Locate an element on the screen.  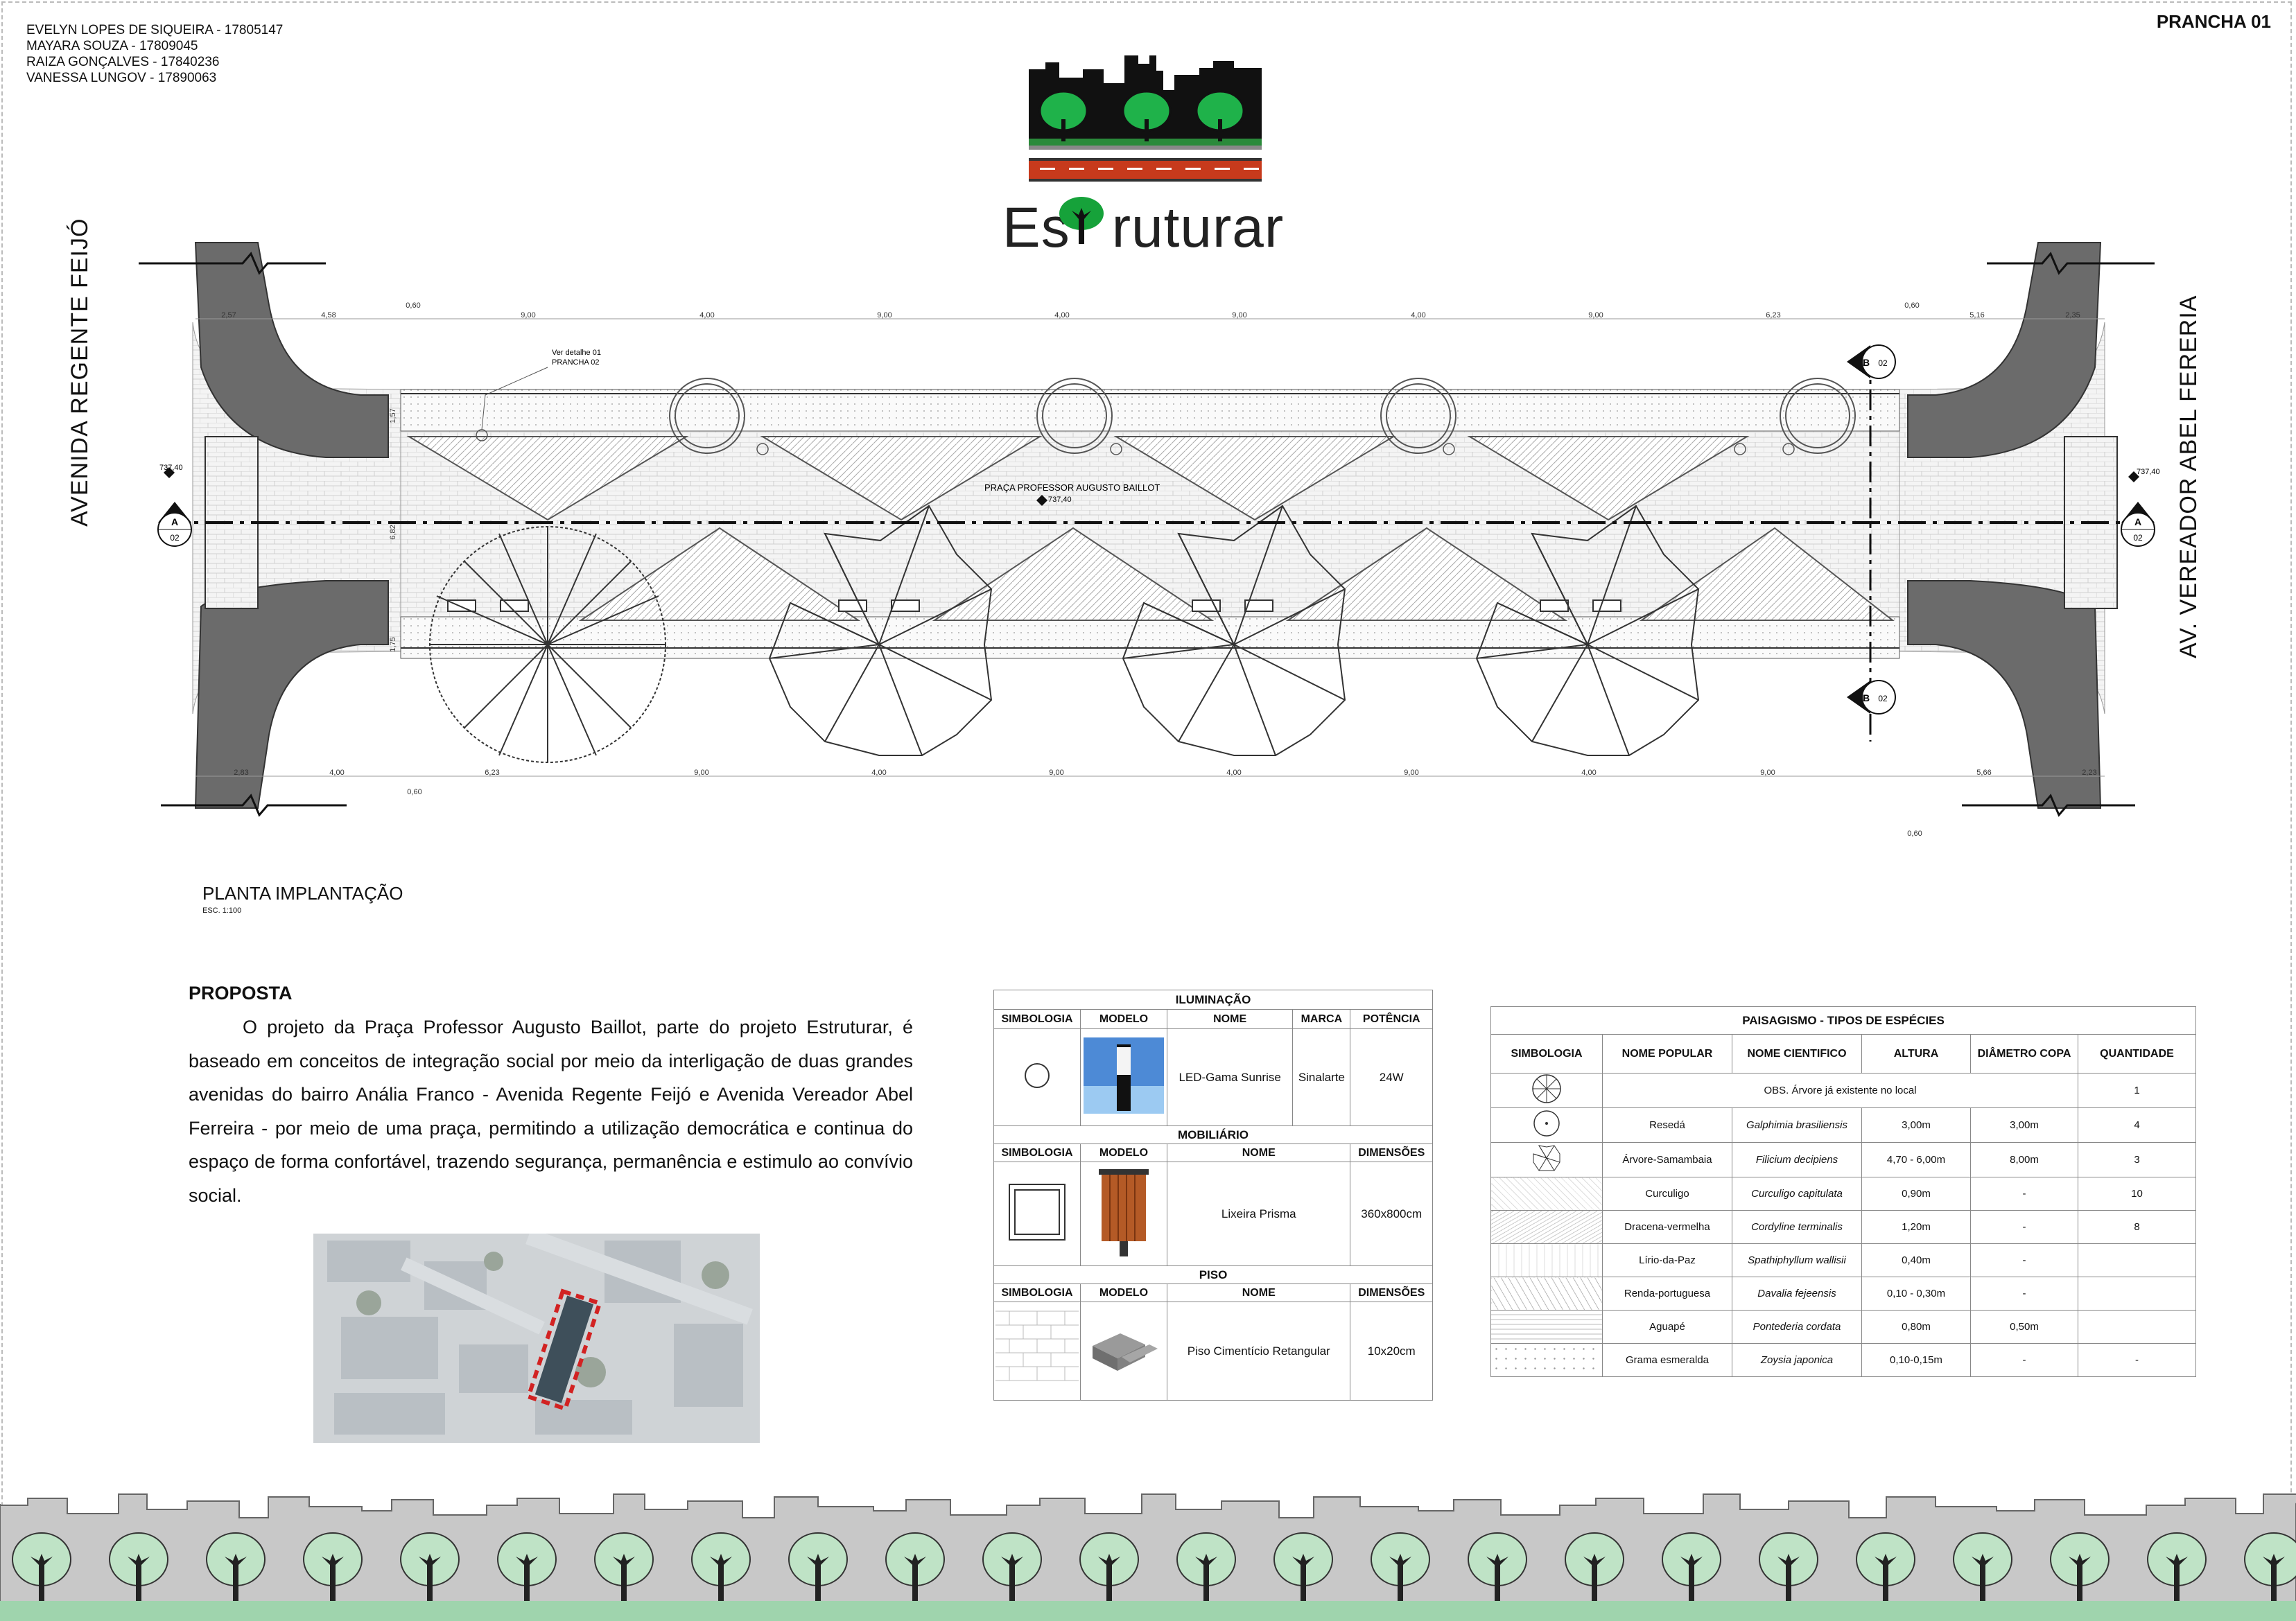
floor-model is located at coordinates (1123, 1351).